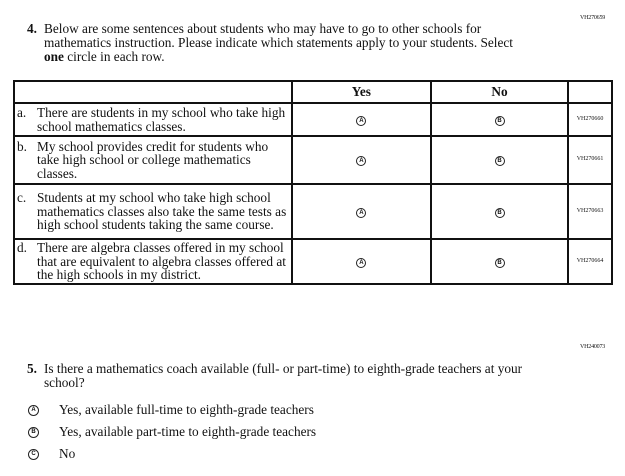  Describe the element at coordinates (499, 92) in the screenshot. I see `header-no: No` at that location.